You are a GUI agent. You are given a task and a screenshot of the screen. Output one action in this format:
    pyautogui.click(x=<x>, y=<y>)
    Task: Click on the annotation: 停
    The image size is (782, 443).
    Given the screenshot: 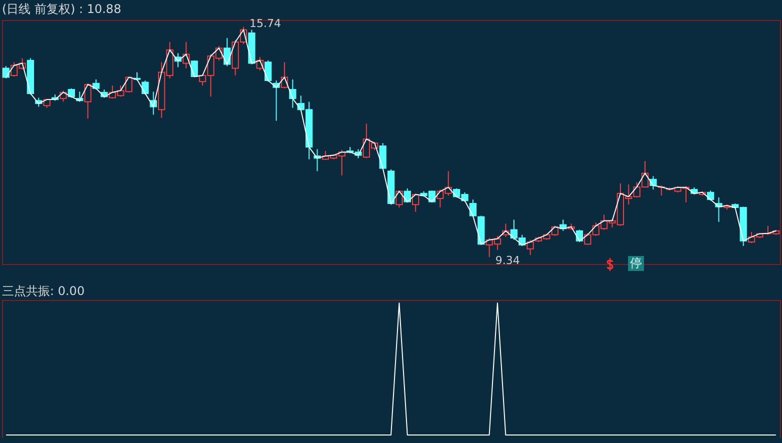 What is the action you would take?
    pyautogui.click(x=636, y=263)
    